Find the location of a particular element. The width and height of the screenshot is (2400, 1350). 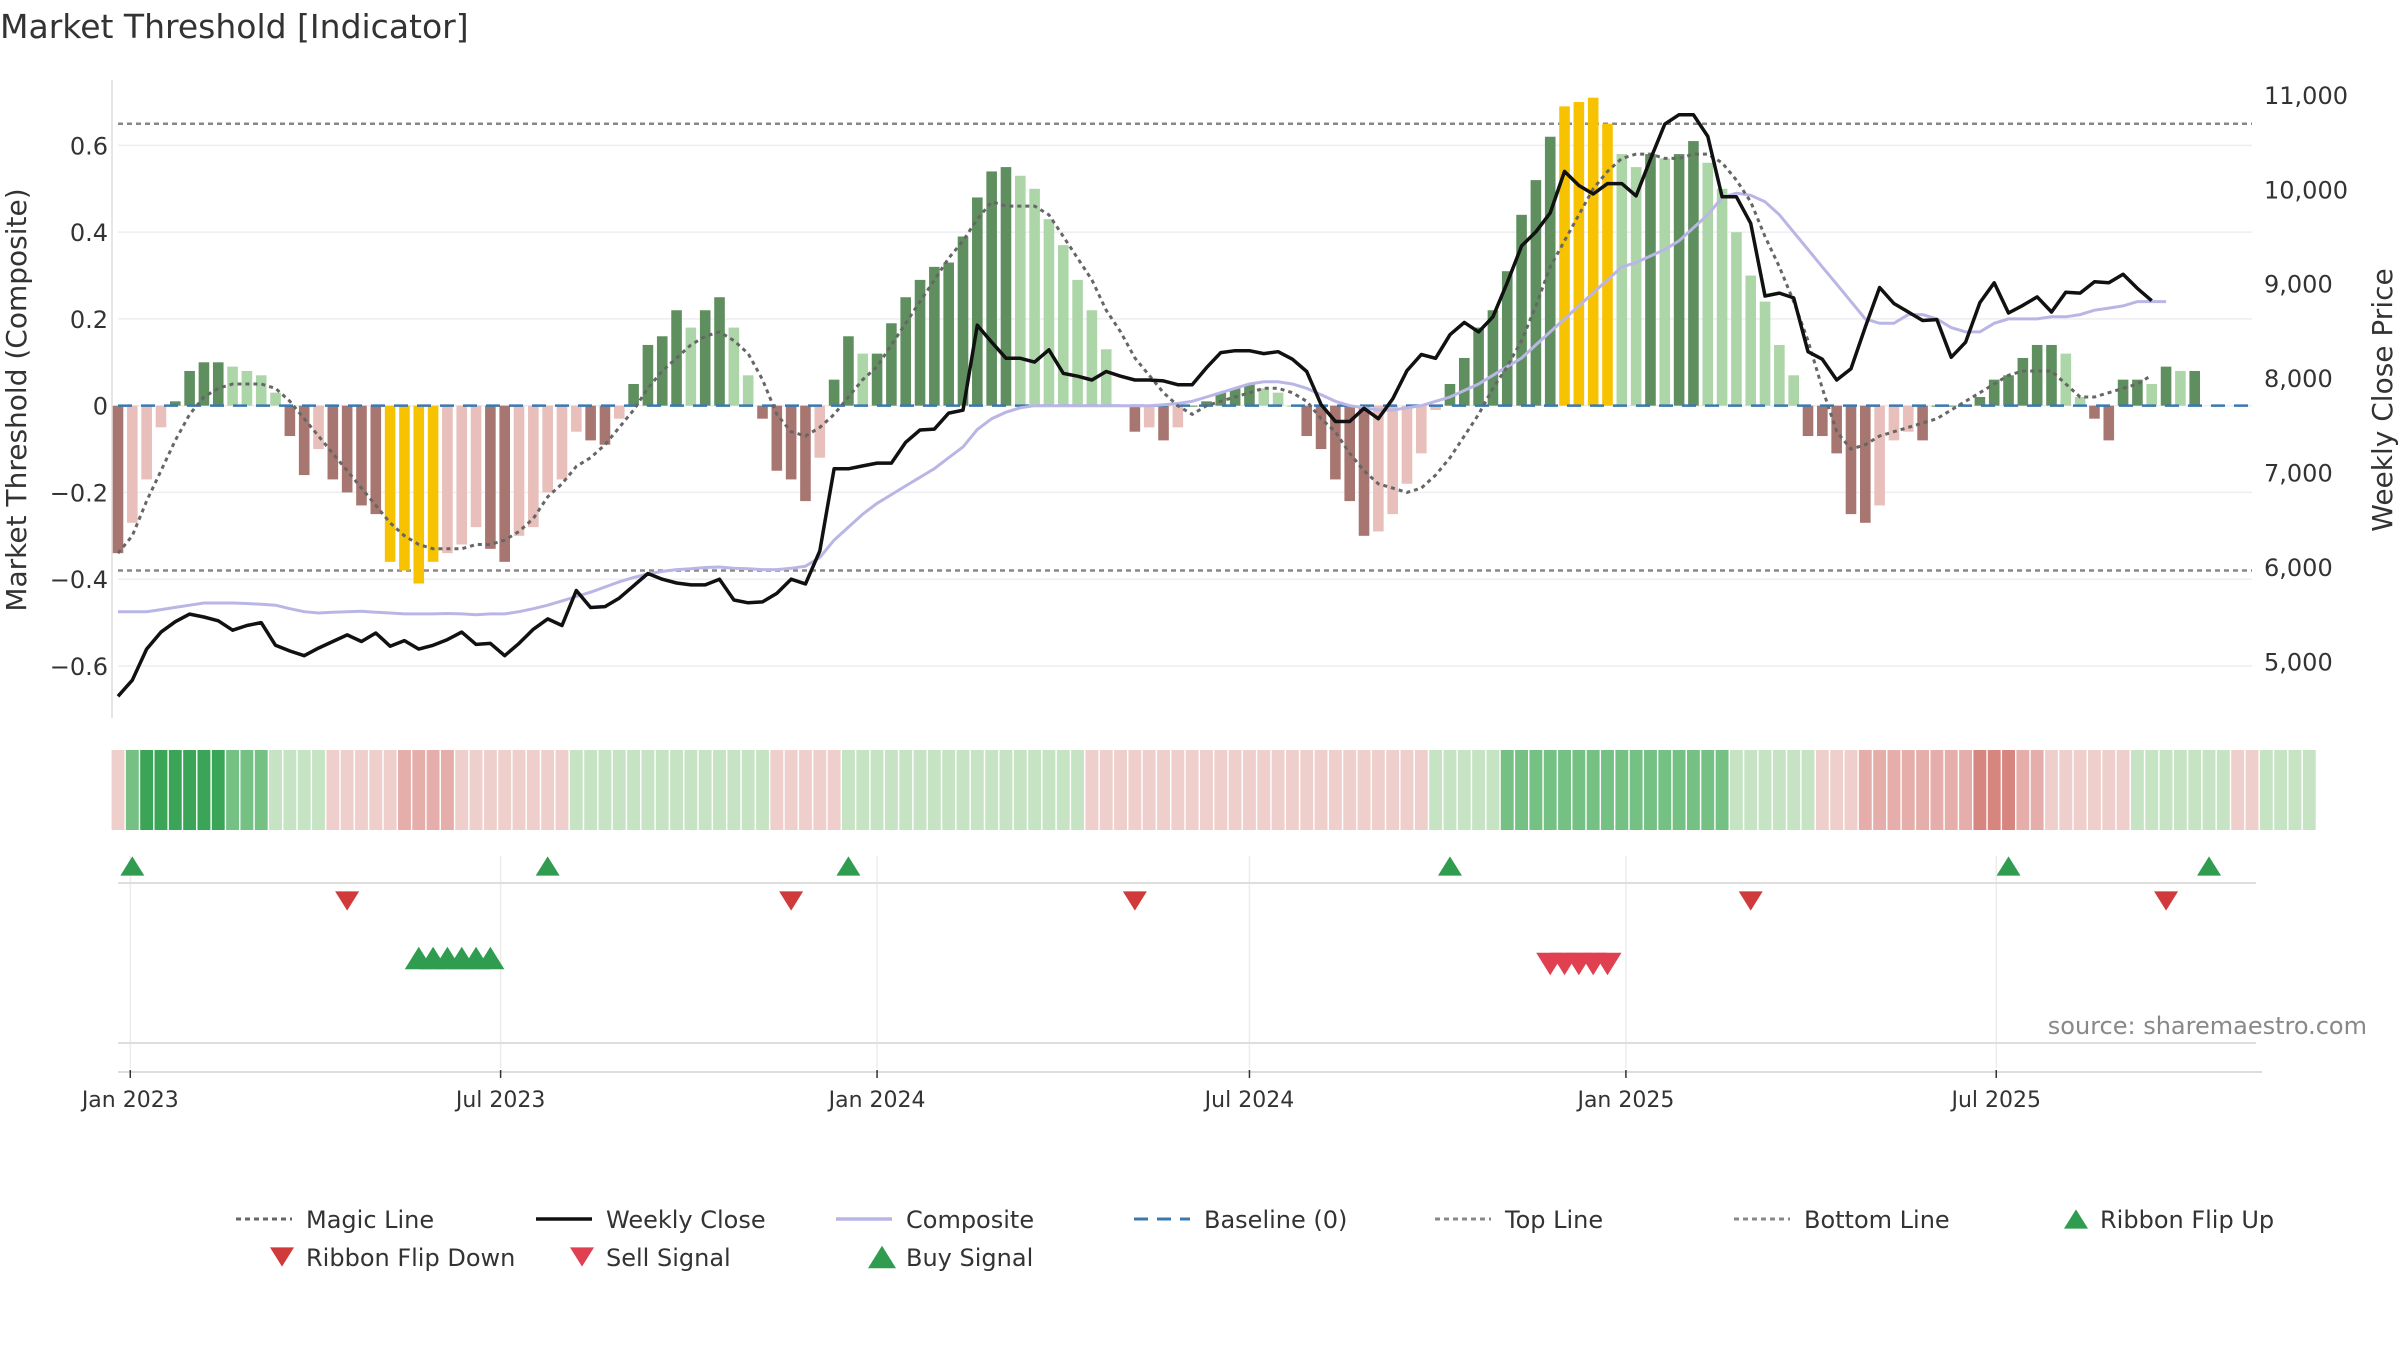

x-tick-label: Jan 2023 is located at coordinates (129, 1100).